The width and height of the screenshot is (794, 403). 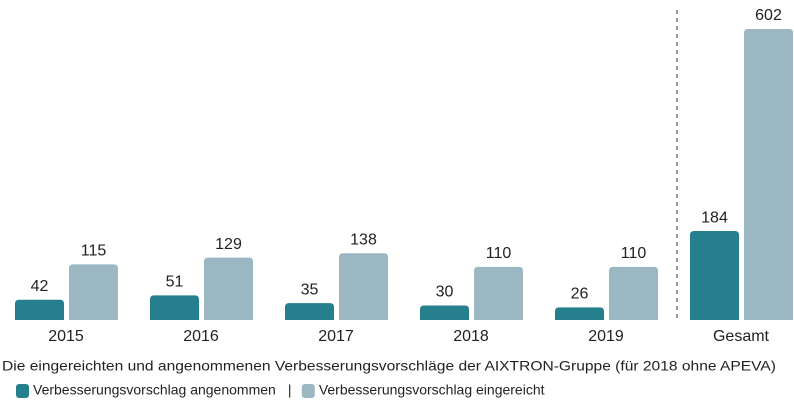 What do you see at coordinates (40, 286) in the screenshot?
I see `value-label: 42` at bounding box center [40, 286].